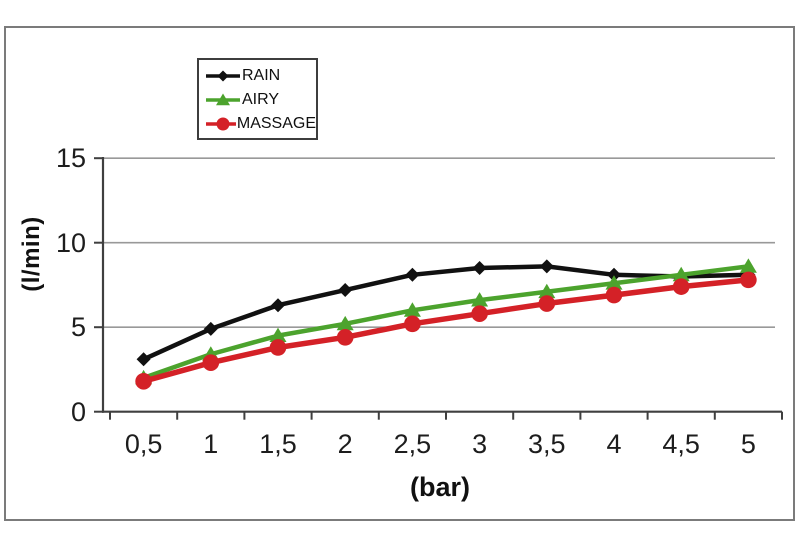 The height and width of the screenshot is (533, 800). I want to click on x-tick-label: 2, so click(345, 444).